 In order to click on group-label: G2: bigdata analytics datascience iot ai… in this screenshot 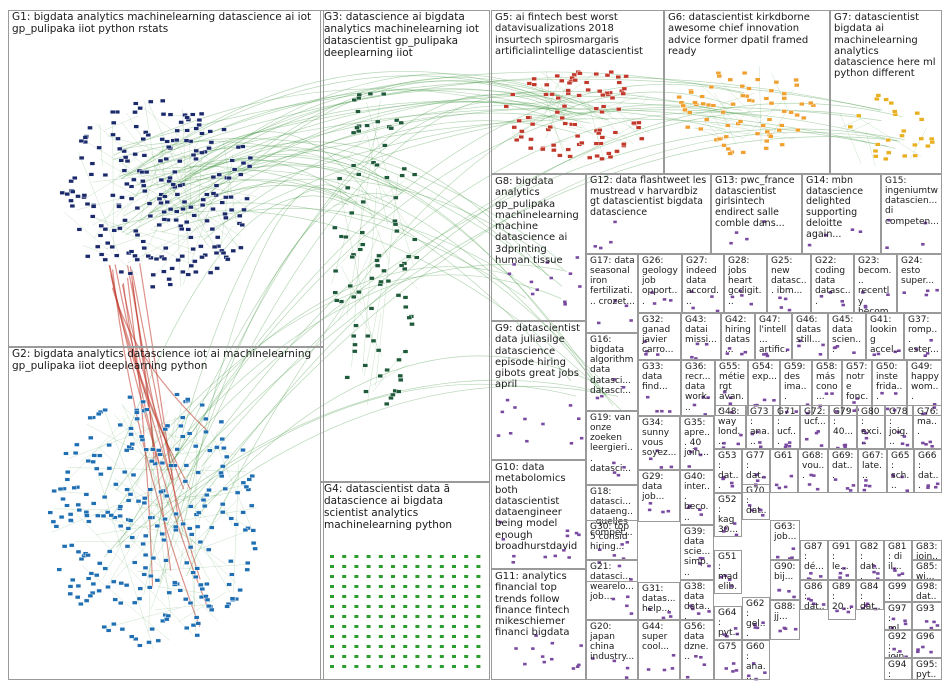, I will do `click(162, 360)`.